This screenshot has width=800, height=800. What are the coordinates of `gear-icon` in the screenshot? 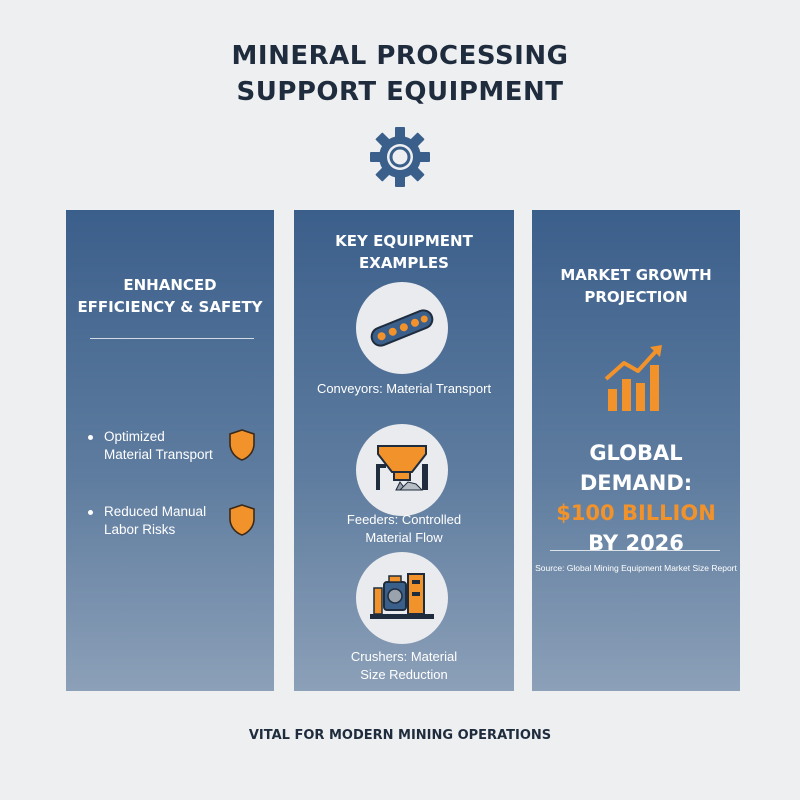 It's located at (400, 157).